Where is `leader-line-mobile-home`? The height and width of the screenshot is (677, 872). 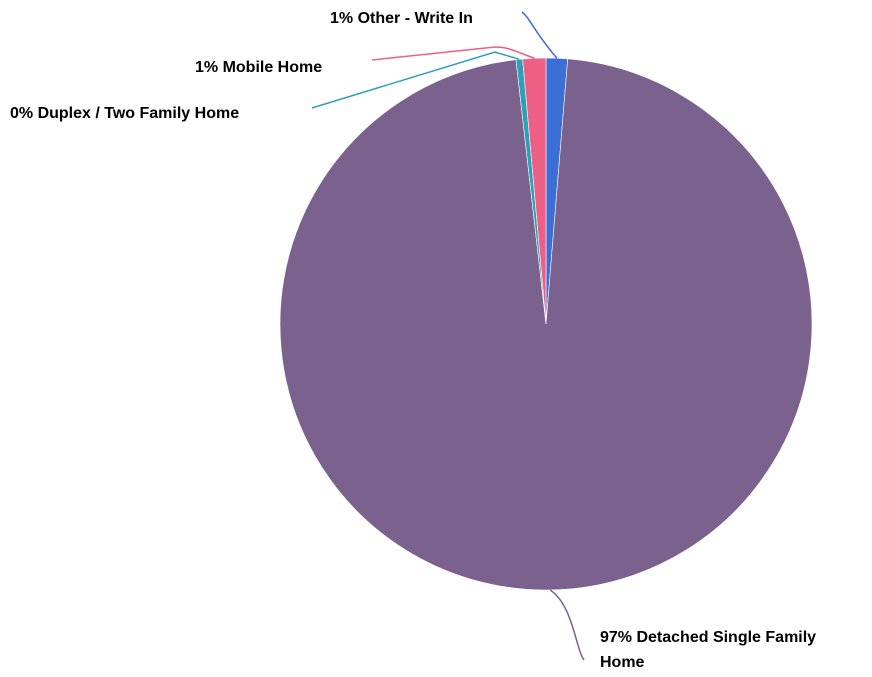
leader-line-mobile-home is located at coordinates (453, 53).